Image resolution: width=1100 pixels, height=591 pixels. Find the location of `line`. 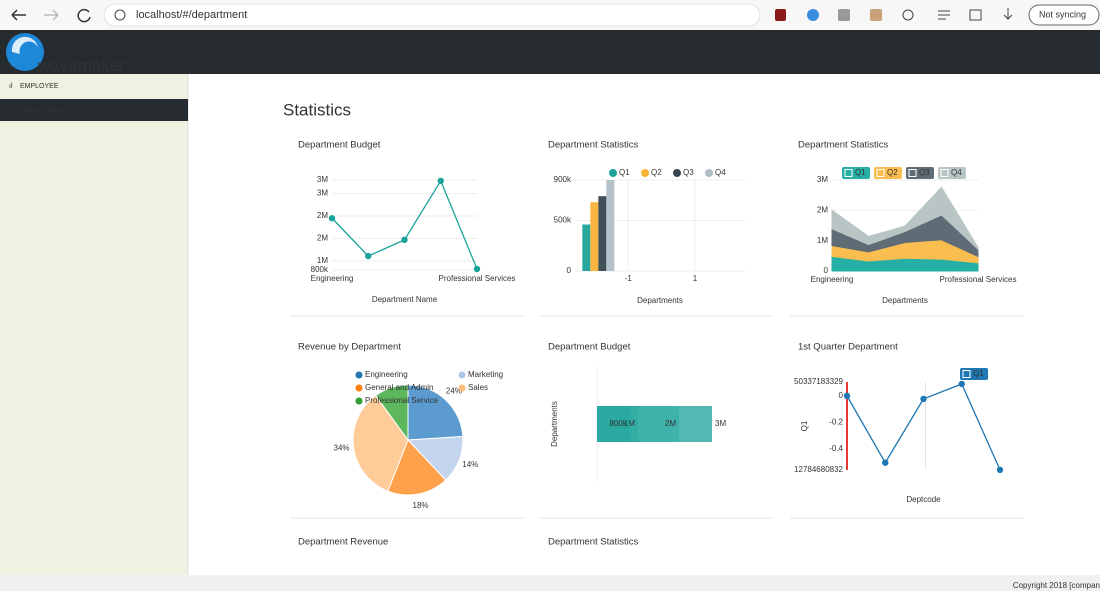

line is located at coordinates (404, 224).